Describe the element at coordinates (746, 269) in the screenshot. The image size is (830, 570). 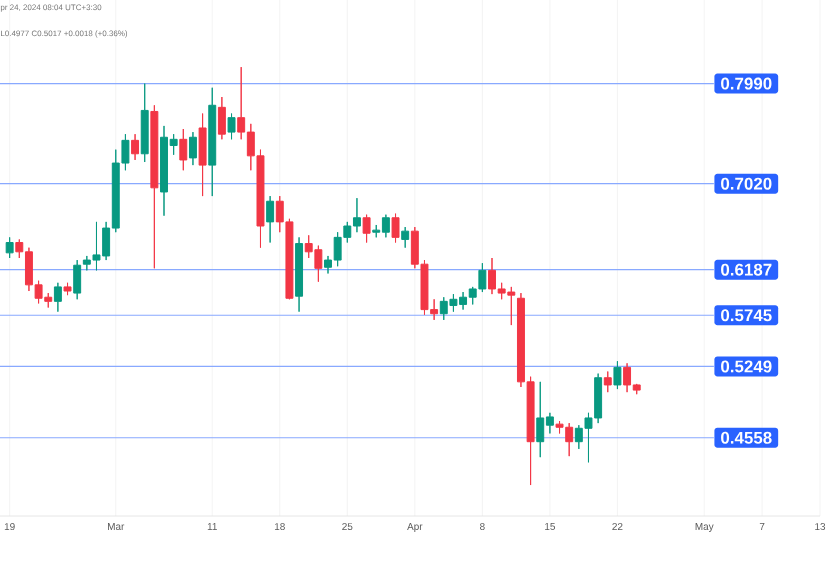
I see `y-tick-label: 0.6187` at that location.